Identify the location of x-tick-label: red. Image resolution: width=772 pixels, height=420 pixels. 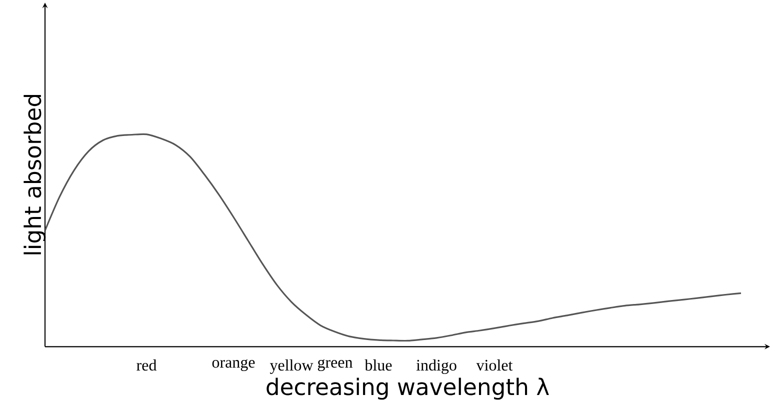
(146, 365).